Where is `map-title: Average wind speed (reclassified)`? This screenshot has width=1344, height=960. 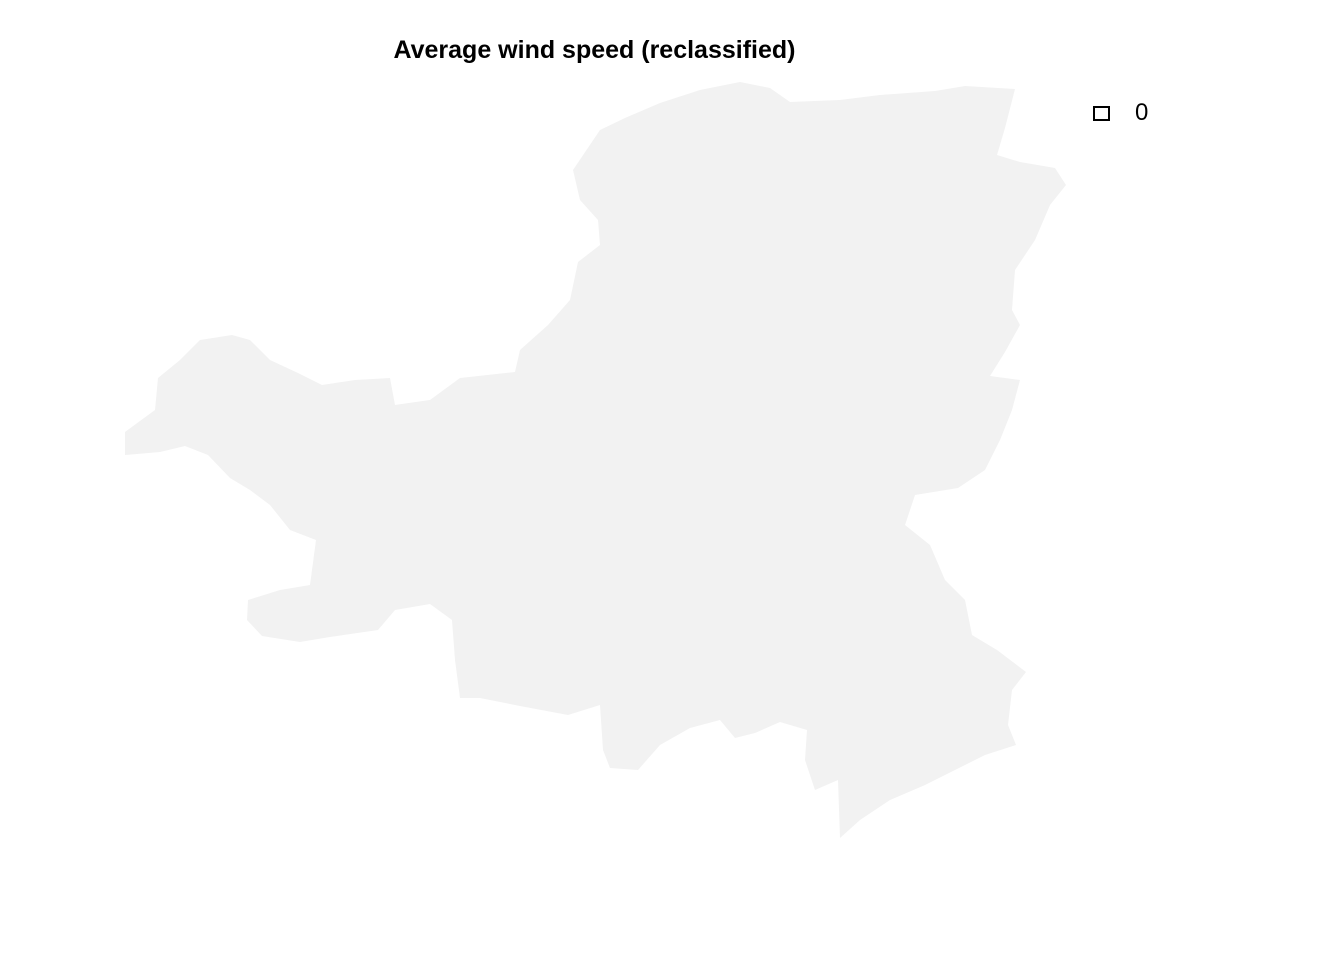 map-title: Average wind speed (reclassified) is located at coordinates (594, 50).